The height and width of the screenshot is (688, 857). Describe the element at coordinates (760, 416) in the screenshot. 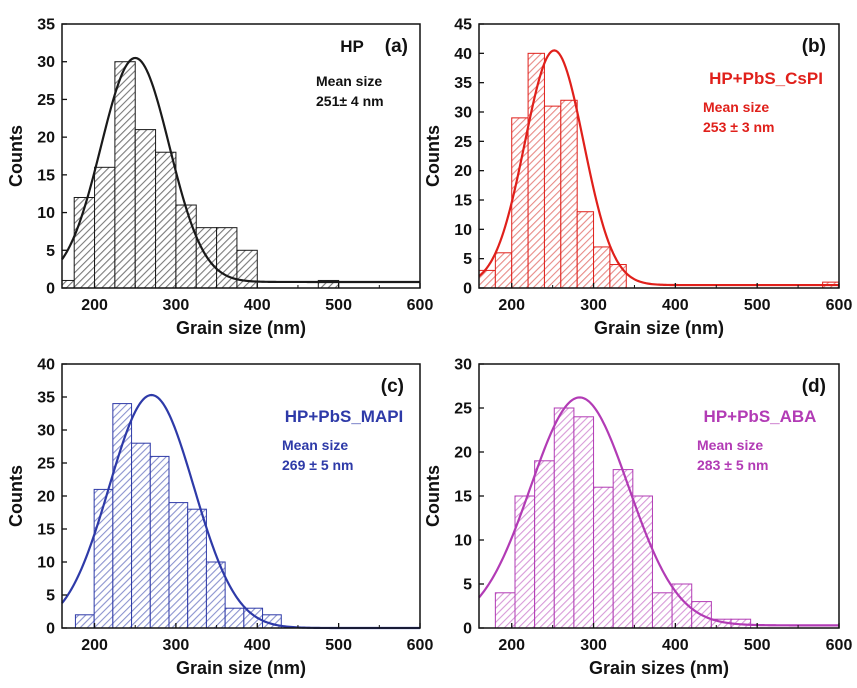

I see `sample-label: HP+PbS_ABA` at that location.